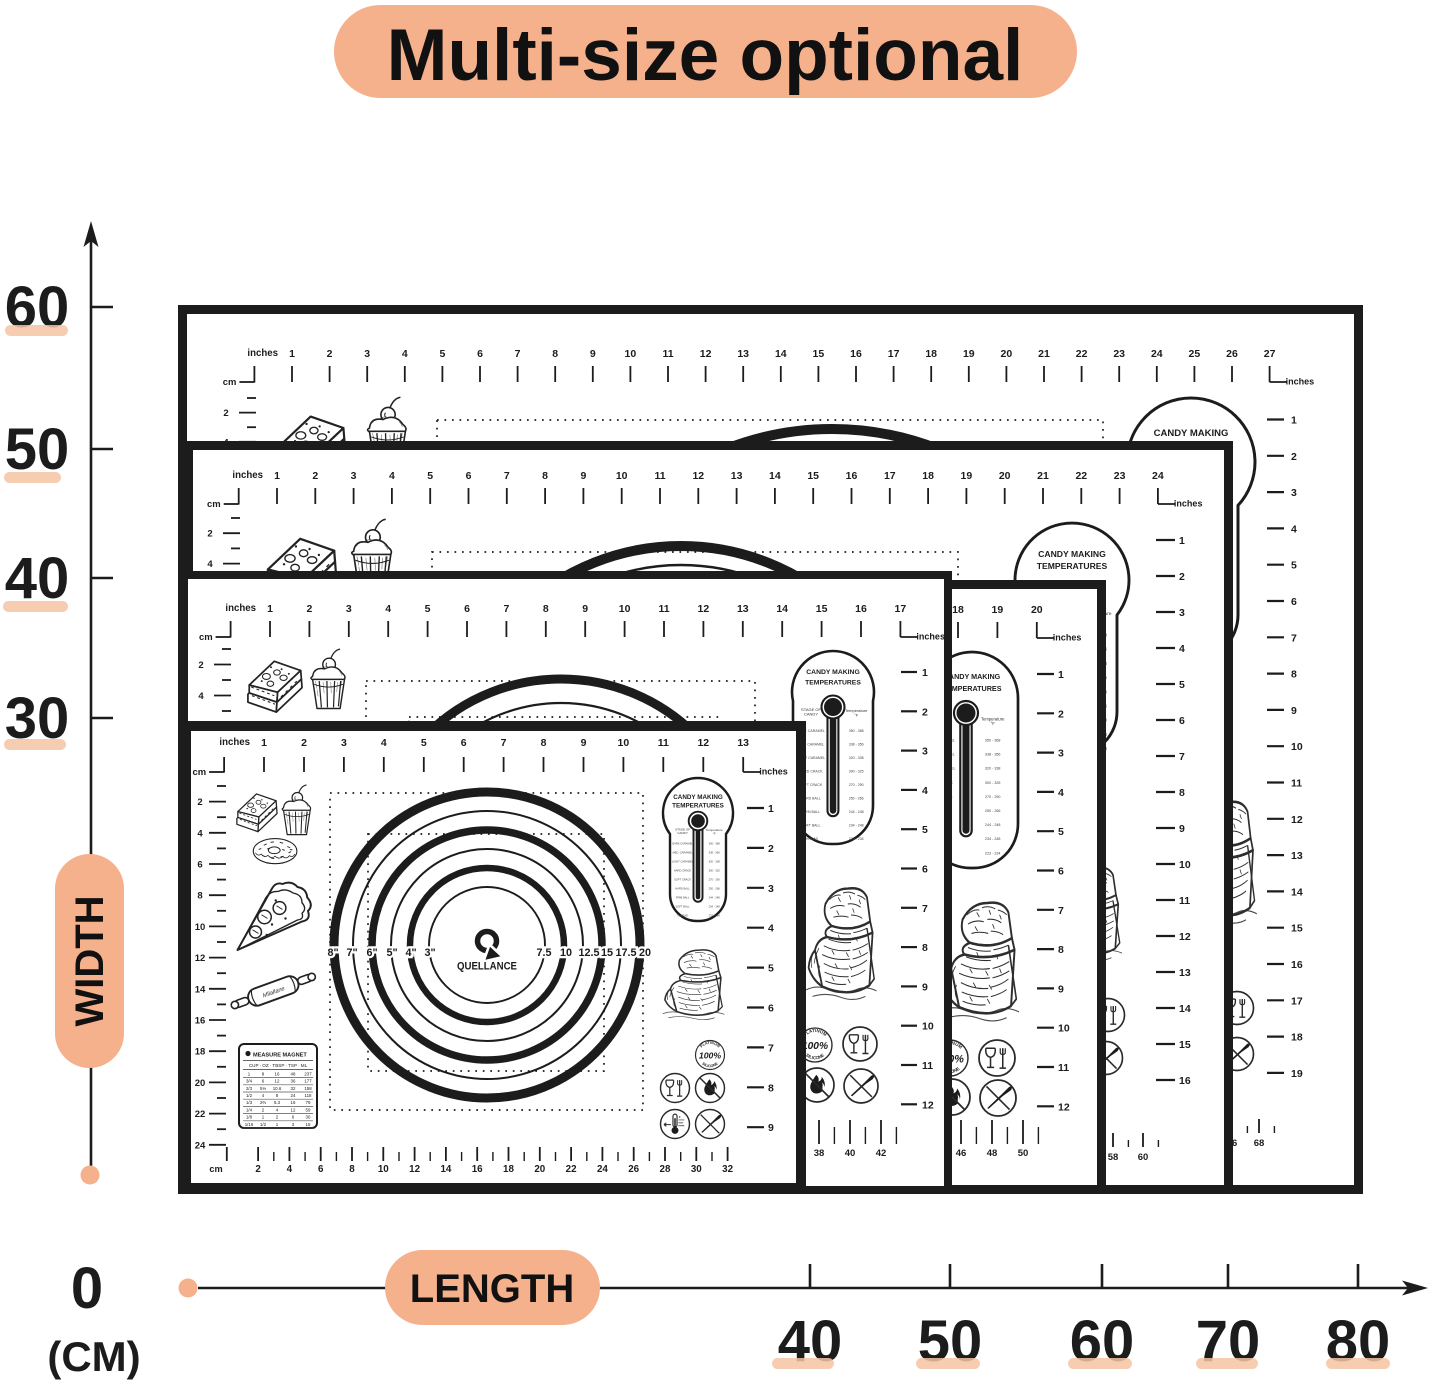  I want to click on svg-text: WIDTH, so click(90, 960).